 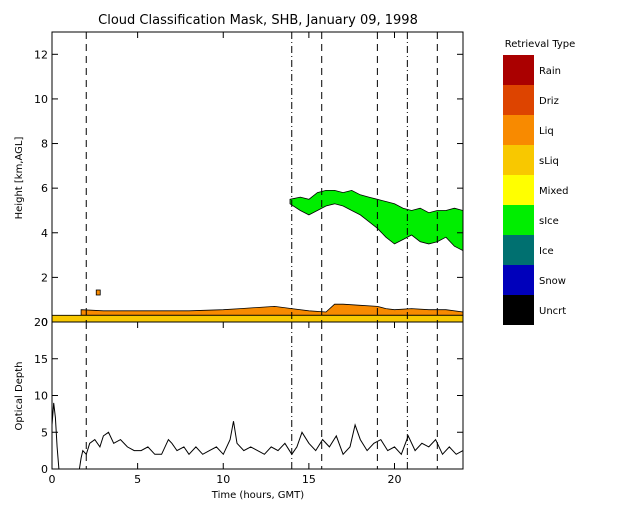 I want to click on height-tick-label: 10, so click(x=41, y=99).